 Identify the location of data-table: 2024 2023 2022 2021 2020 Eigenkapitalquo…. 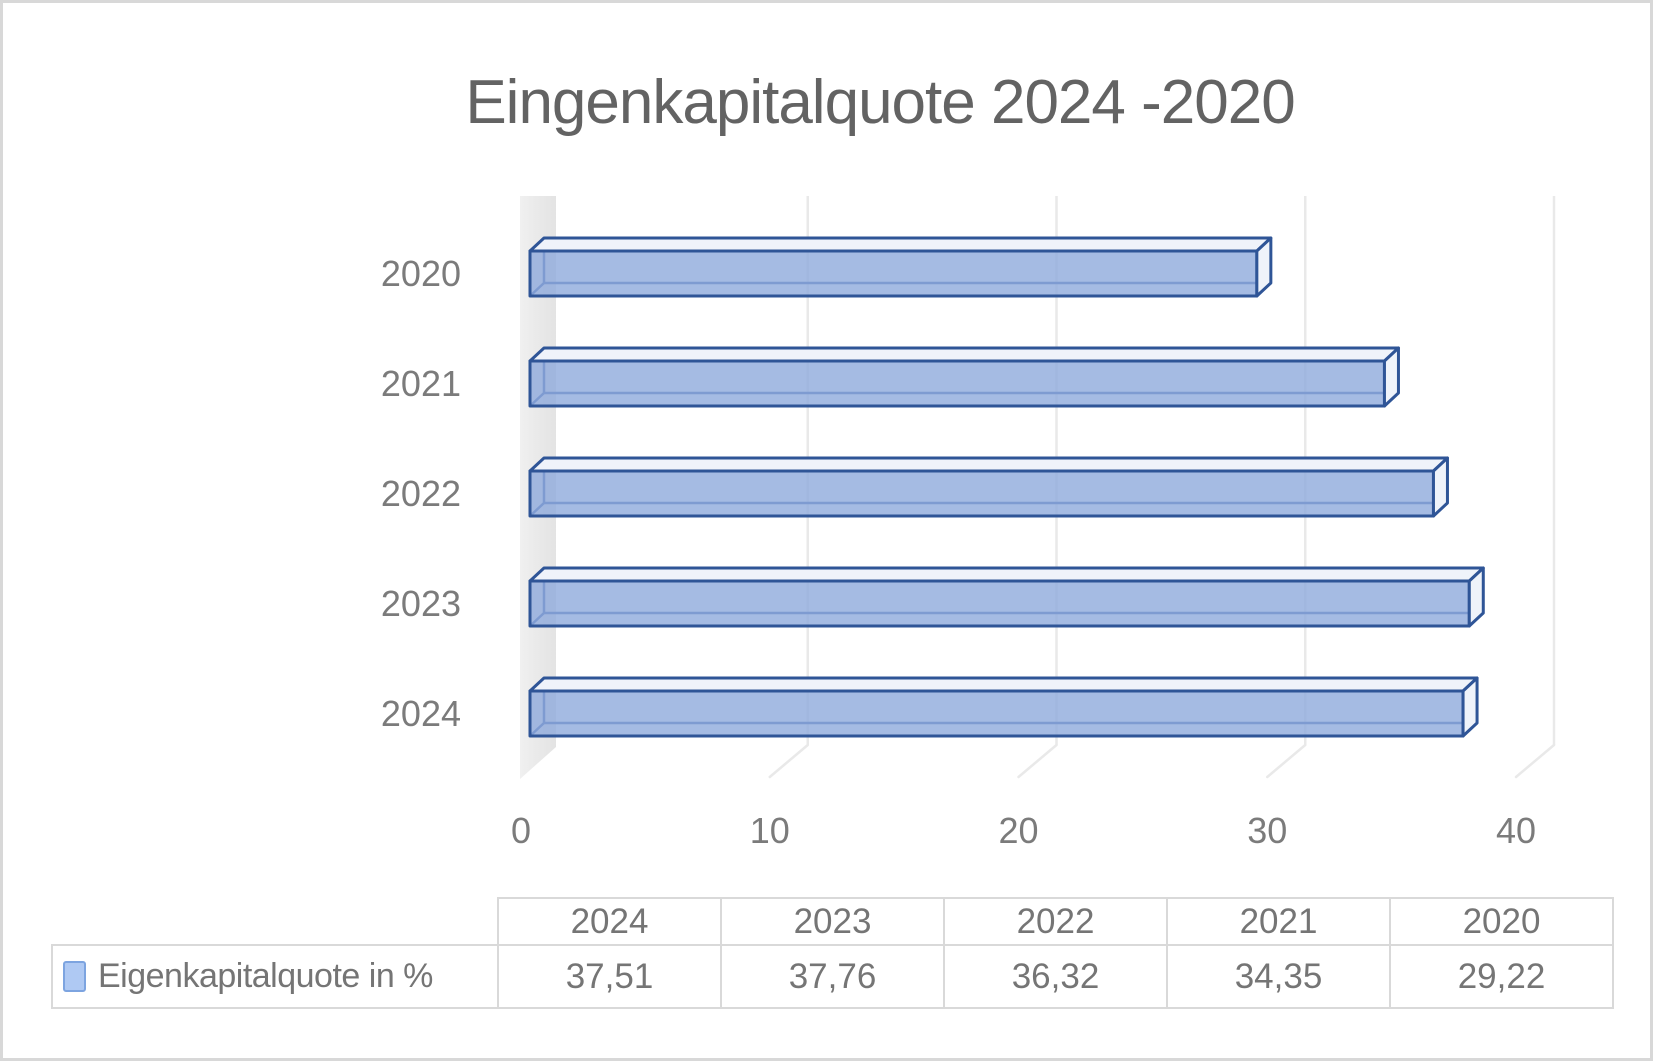
(832, 953).